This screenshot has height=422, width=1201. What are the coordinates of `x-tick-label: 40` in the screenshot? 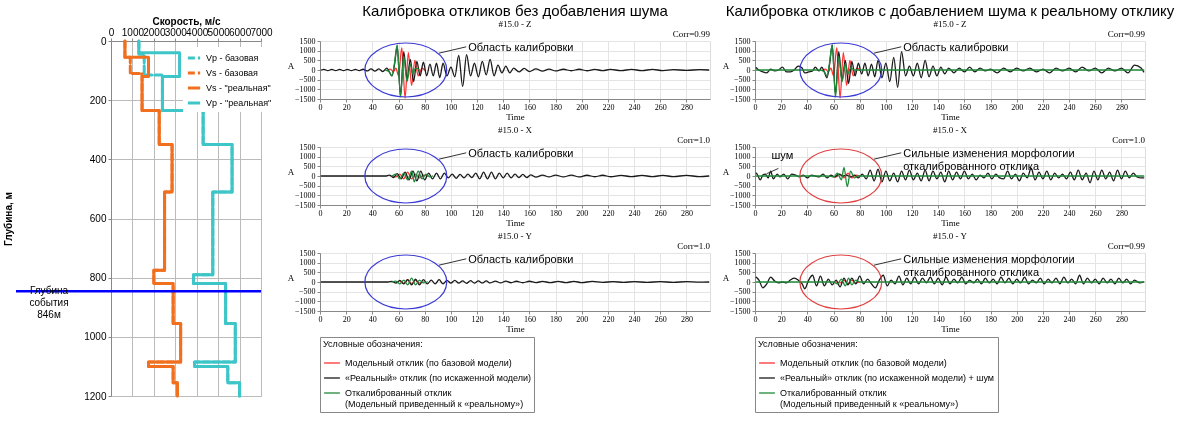 It's located at (807, 319).